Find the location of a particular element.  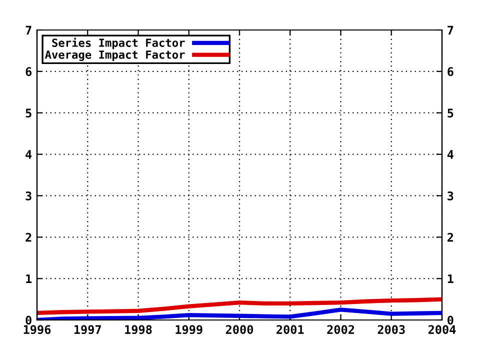

y2-tick-label: 1 is located at coordinates (451, 279).